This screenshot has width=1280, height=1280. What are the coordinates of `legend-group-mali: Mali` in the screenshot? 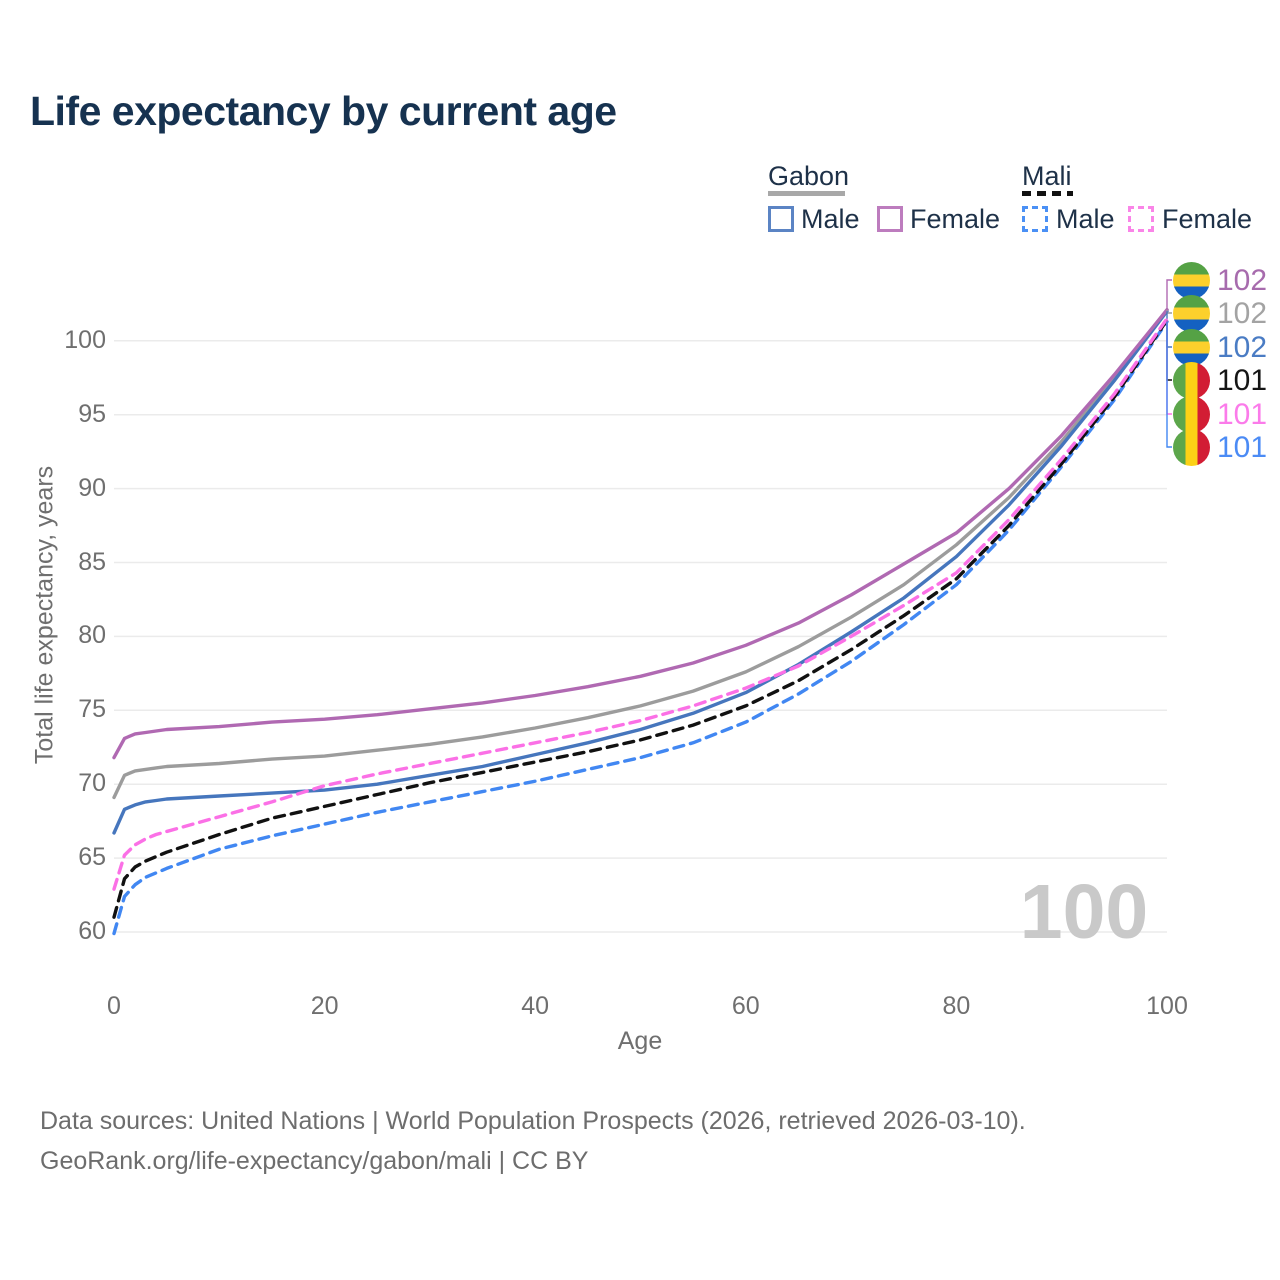 It's located at (1047, 176).